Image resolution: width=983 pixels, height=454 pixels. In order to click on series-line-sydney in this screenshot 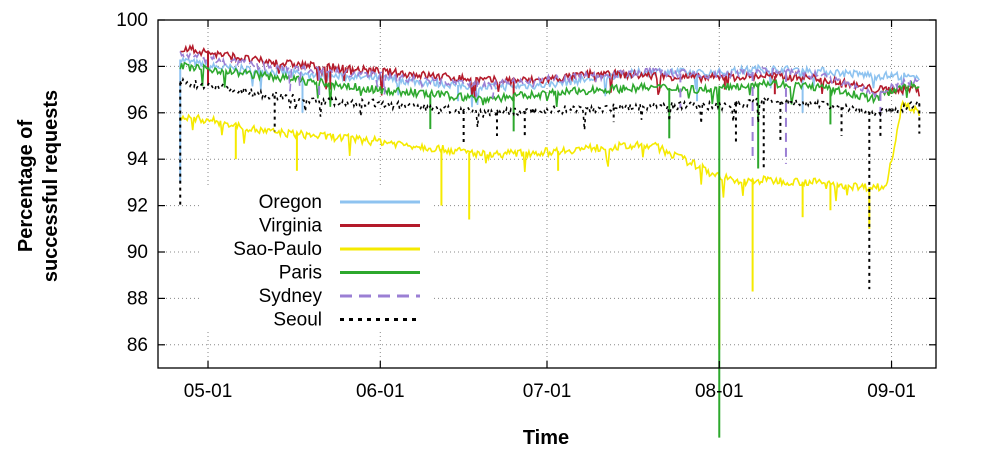, I will do `click(550, 75)`.